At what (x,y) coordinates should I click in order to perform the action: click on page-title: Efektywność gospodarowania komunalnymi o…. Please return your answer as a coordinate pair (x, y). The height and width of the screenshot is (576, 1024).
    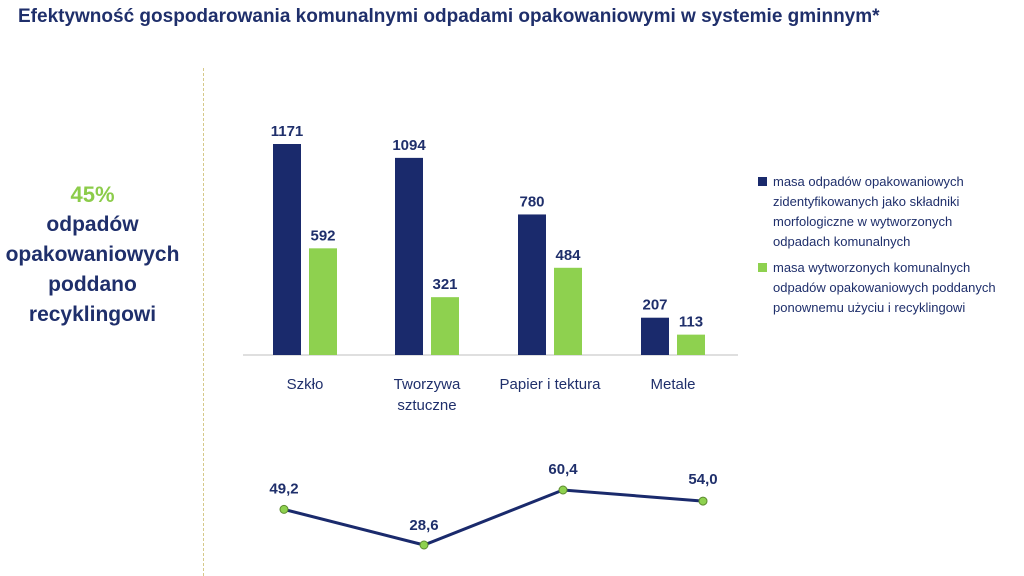
    Looking at the image, I should click on (449, 16).